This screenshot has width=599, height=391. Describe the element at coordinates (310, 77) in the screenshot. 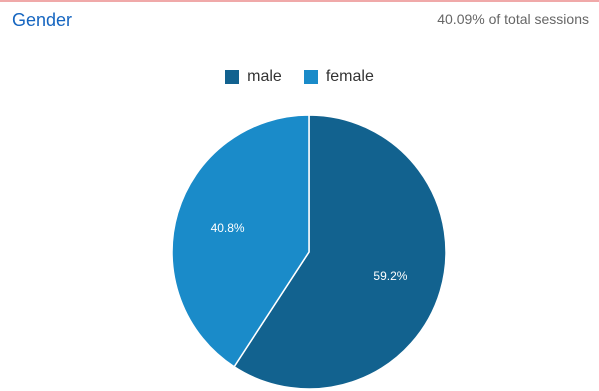

I see `legend-swatch-female` at that location.